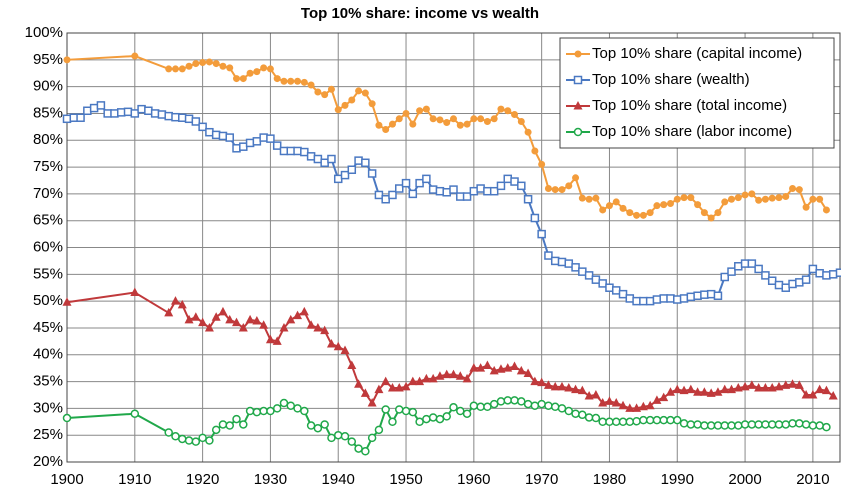 The image size is (841, 494). What do you see at coordinates (48, 354) in the screenshot?
I see `y-tick-label: 40%` at bounding box center [48, 354].